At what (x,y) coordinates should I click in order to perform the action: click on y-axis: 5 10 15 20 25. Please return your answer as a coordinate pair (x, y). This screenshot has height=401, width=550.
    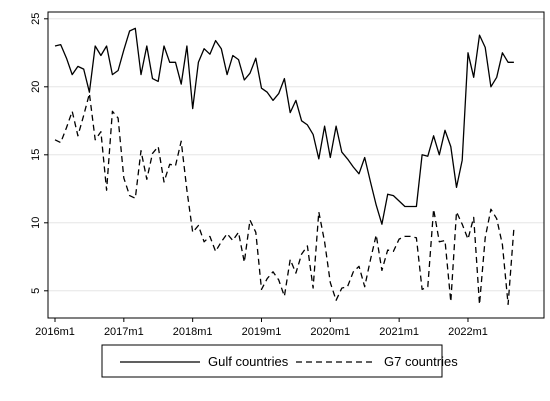
    Looking at the image, I should click on (39, 153).